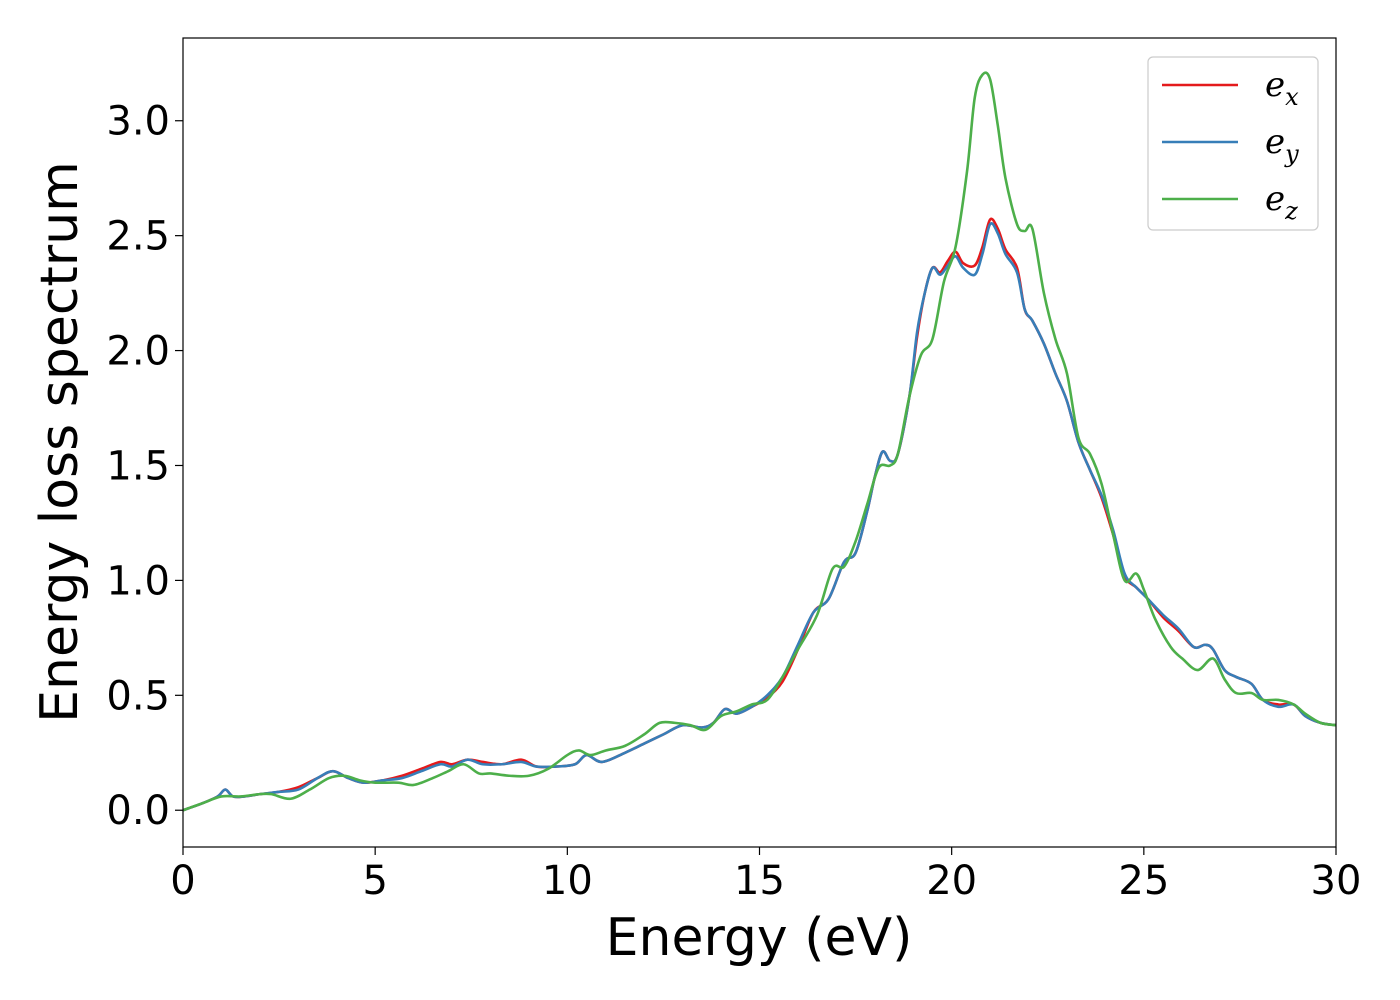 Image resolution: width=1400 pixels, height=1000 pixels. What do you see at coordinates (138, 237) in the screenshot?
I see `y-tick-label: 2.5` at bounding box center [138, 237].